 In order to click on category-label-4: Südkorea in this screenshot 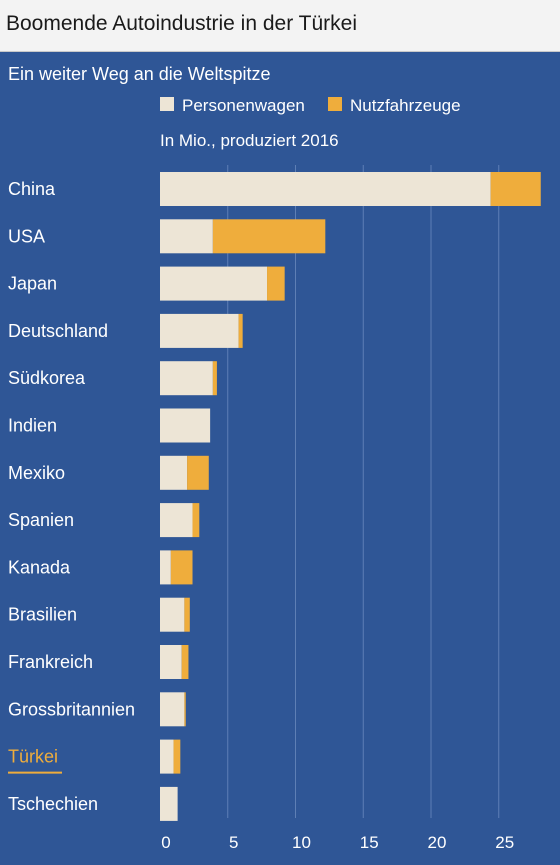, I will do `click(47, 378)`.